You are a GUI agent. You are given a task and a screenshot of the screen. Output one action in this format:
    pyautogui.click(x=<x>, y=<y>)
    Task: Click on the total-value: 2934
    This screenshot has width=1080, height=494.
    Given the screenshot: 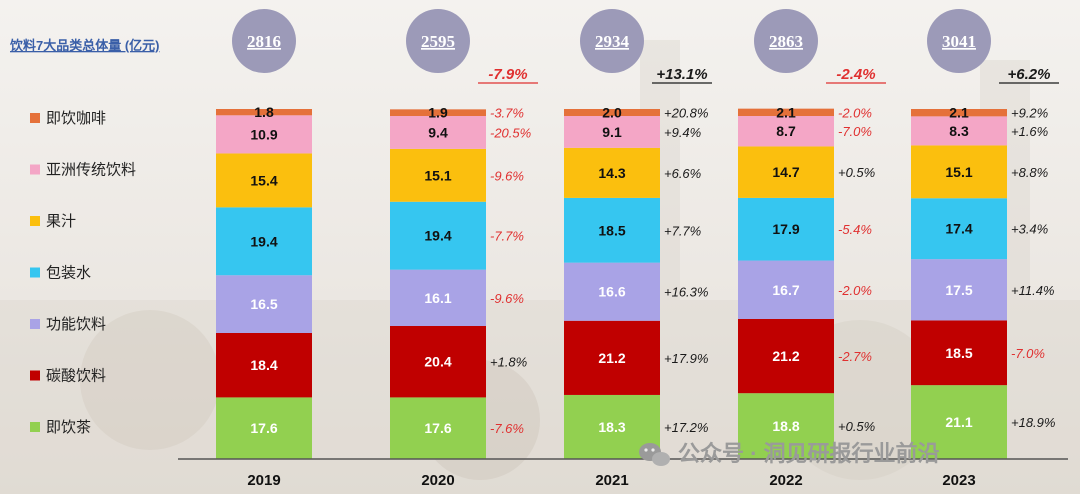 What is the action you would take?
    pyautogui.click(x=612, y=41)
    